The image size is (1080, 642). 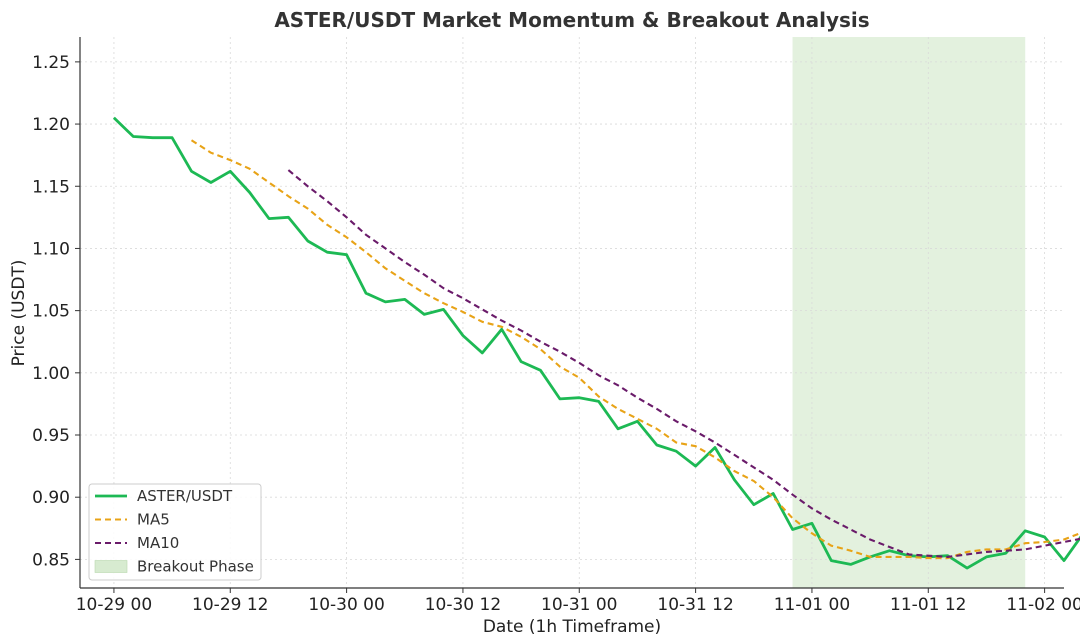 I want to click on x-tick-label: 10-30 12, so click(x=463, y=605).